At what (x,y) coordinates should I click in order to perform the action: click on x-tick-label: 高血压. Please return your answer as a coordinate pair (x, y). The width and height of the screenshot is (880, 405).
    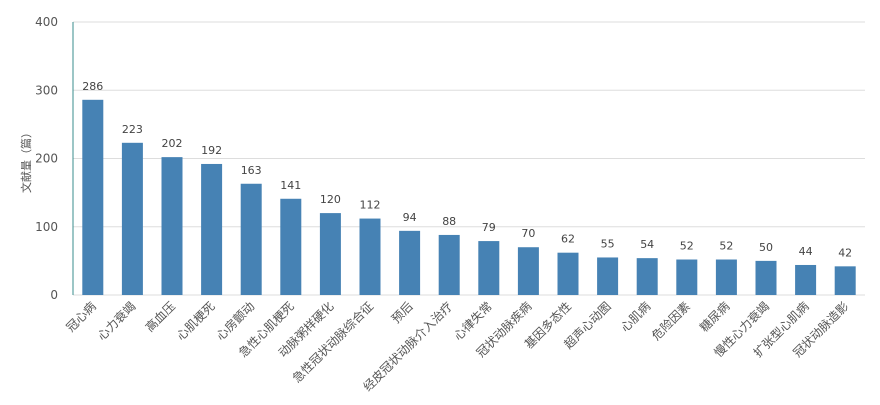
    Looking at the image, I should click on (160, 317).